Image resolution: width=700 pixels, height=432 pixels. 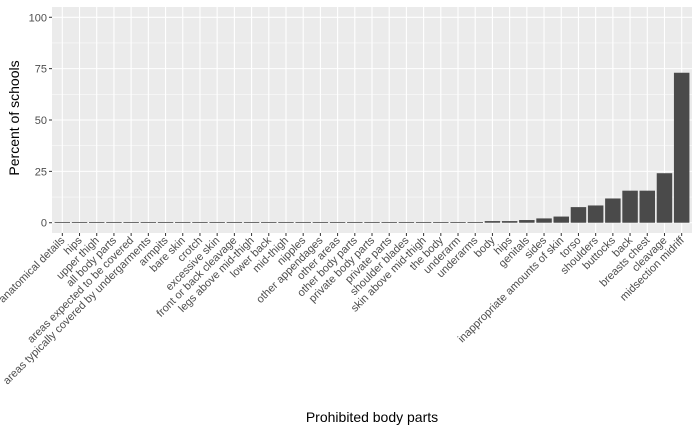 I want to click on y-tick-label: 75, so click(x=41, y=70).